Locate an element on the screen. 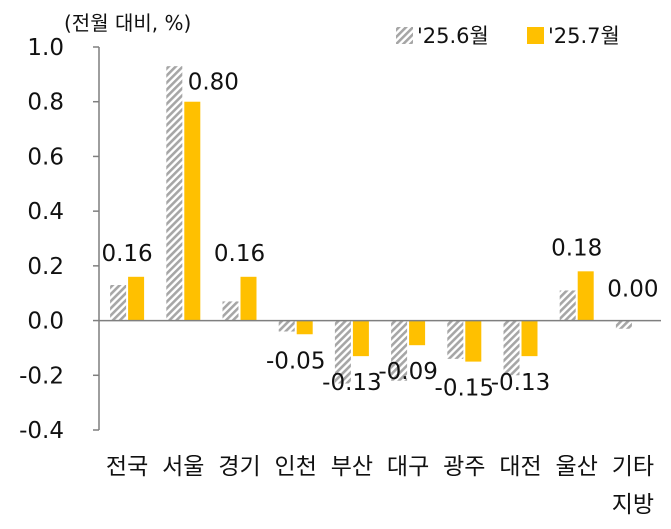 Image resolution: width=671 pixels, height=529 pixels. y-tick-label: 0.0 is located at coordinates (45, 322).